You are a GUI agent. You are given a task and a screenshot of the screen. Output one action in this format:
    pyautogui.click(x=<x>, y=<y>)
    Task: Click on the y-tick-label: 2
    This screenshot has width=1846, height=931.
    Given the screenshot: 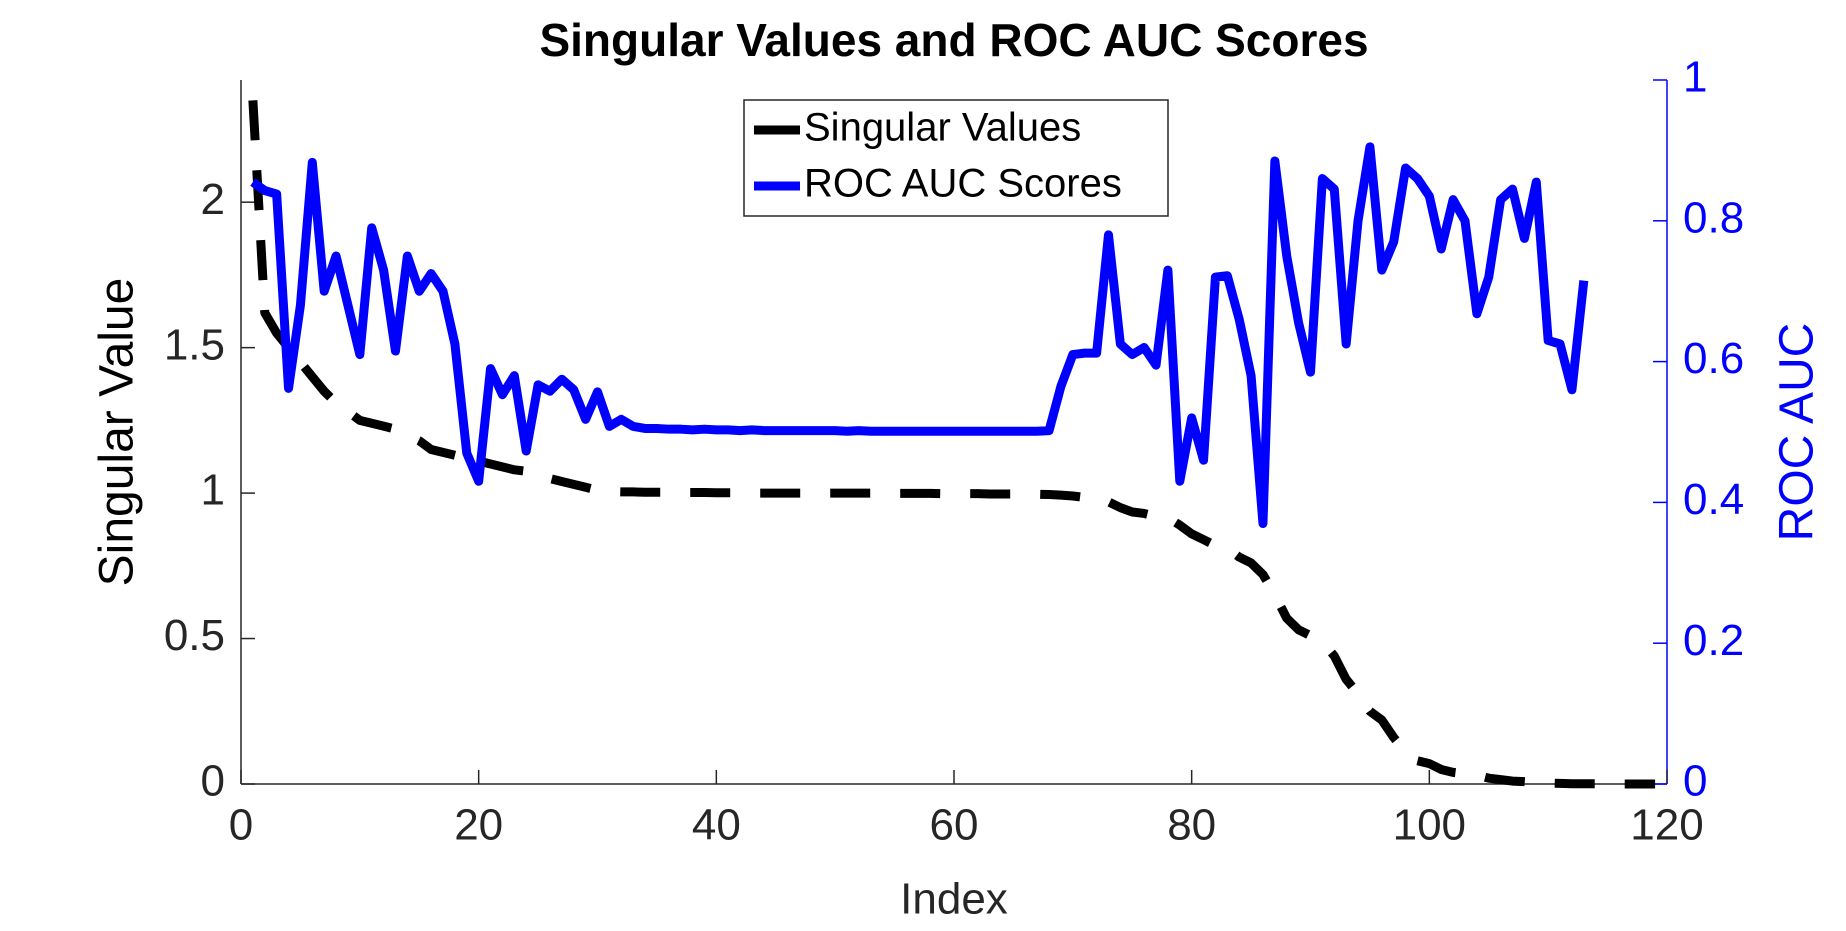 What is the action you would take?
    pyautogui.click(x=213, y=199)
    